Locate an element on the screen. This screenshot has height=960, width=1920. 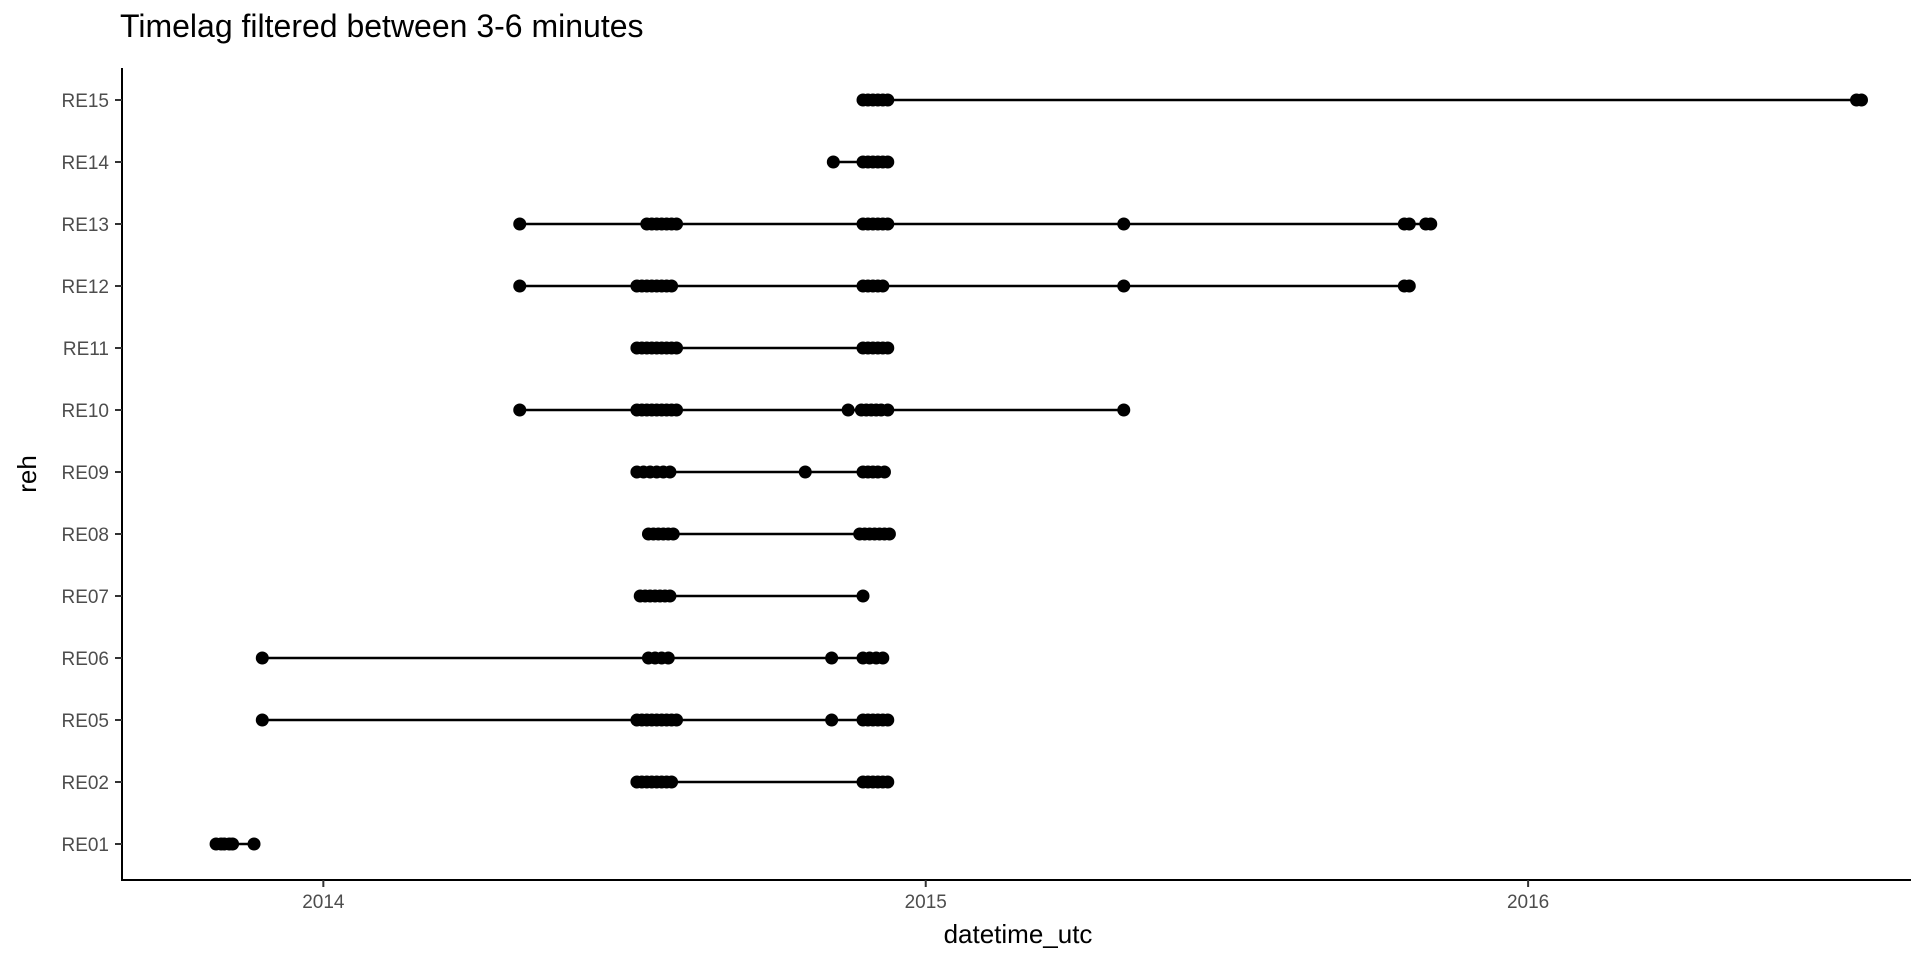
y-tick-label: RE10 is located at coordinates (85, 411).